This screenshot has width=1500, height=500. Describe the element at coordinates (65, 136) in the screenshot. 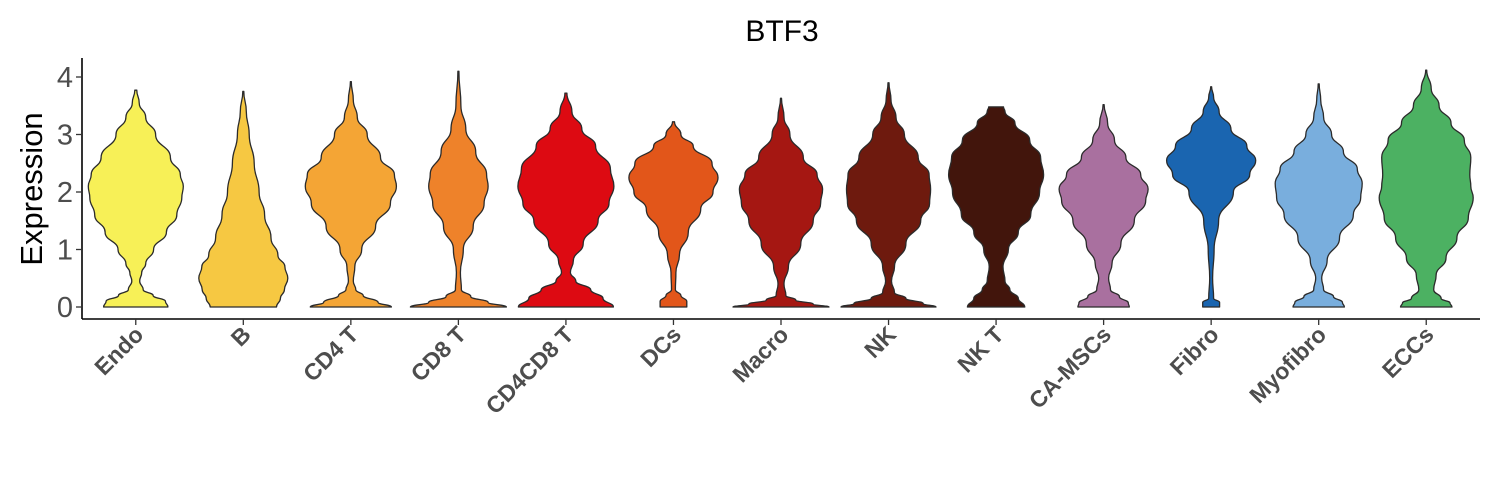

I see `y-tick-label: 3` at that location.